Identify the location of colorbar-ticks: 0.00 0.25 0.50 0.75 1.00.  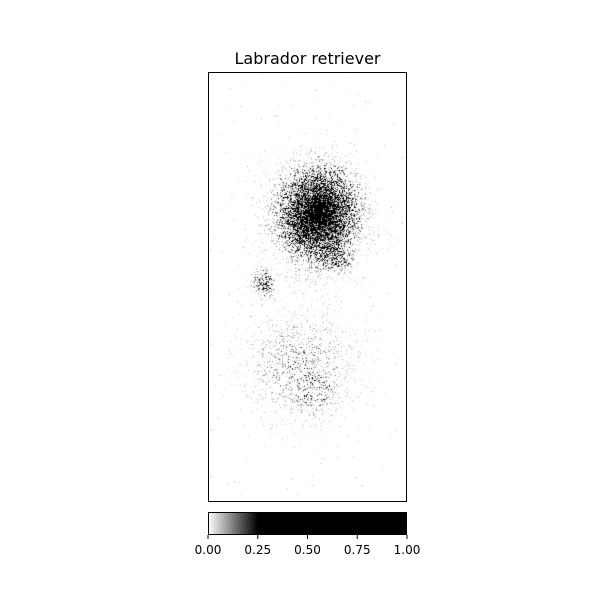
(308, 546).